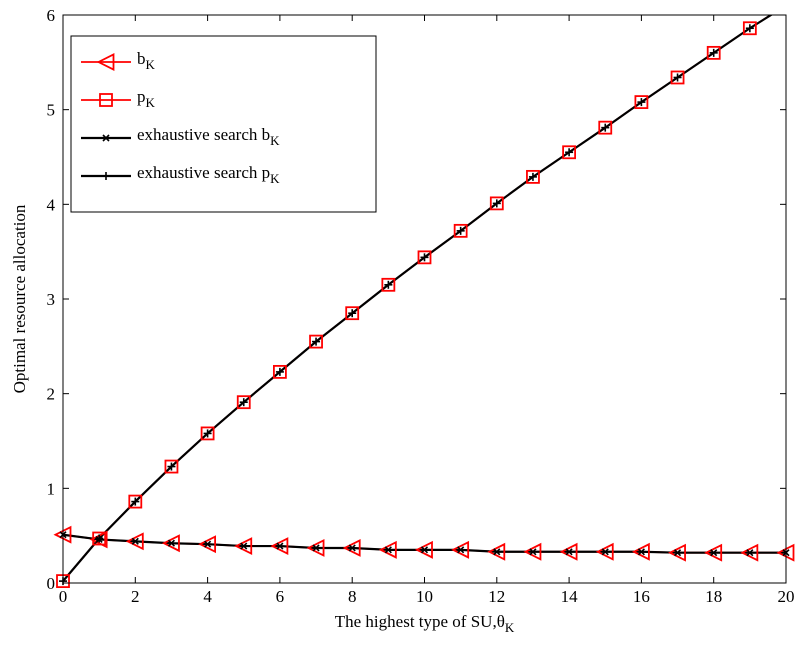 The width and height of the screenshot is (798, 652). What do you see at coordinates (51, 488) in the screenshot?
I see `y-tick-label: 1` at bounding box center [51, 488].